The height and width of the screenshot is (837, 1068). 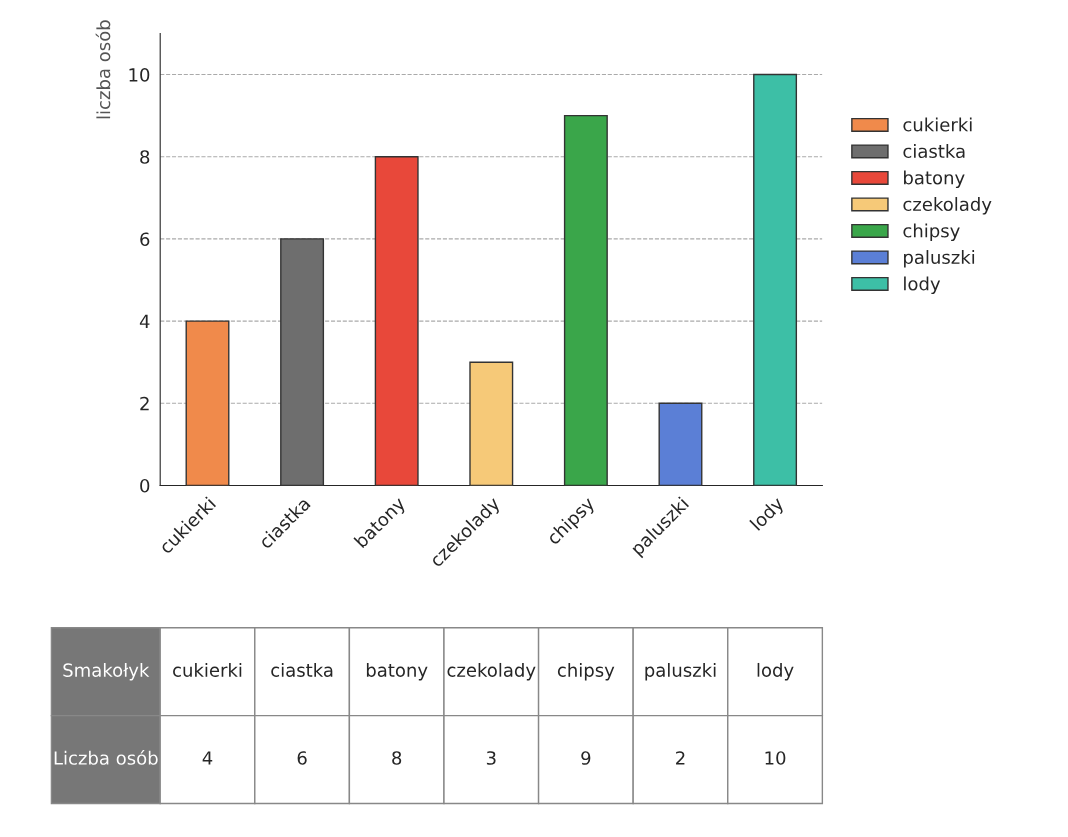 I want to click on text: cukierki, so click(x=207, y=669).